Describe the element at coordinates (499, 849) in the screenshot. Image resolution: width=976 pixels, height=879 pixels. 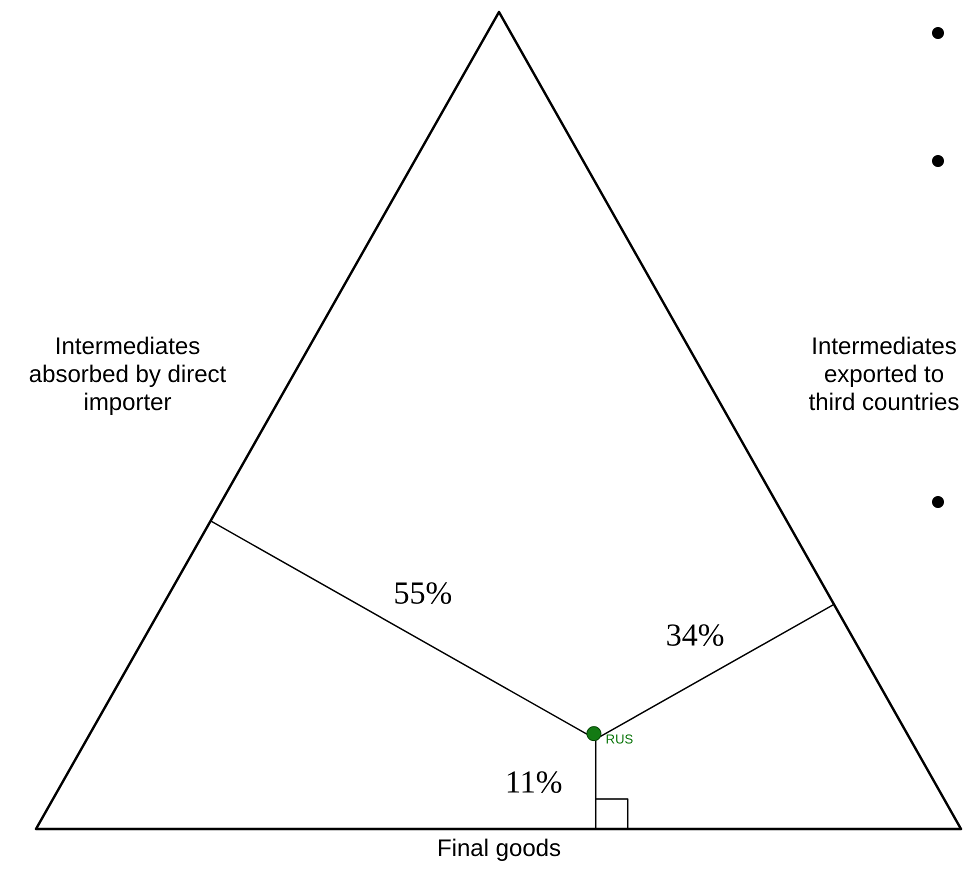
I see `category-label: Final goods` at that location.